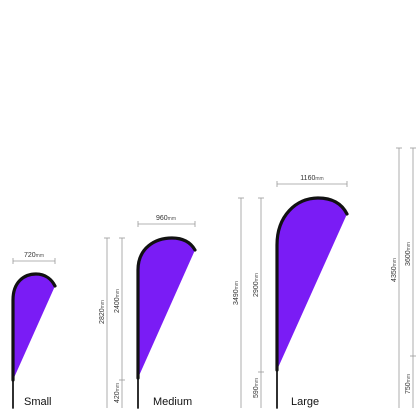 The width and height of the screenshot is (420, 420). What do you see at coordinates (102, 312) in the screenshot?
I see `flag-medium-total-height-label: 2820mm` at bounding box center [102, 312].